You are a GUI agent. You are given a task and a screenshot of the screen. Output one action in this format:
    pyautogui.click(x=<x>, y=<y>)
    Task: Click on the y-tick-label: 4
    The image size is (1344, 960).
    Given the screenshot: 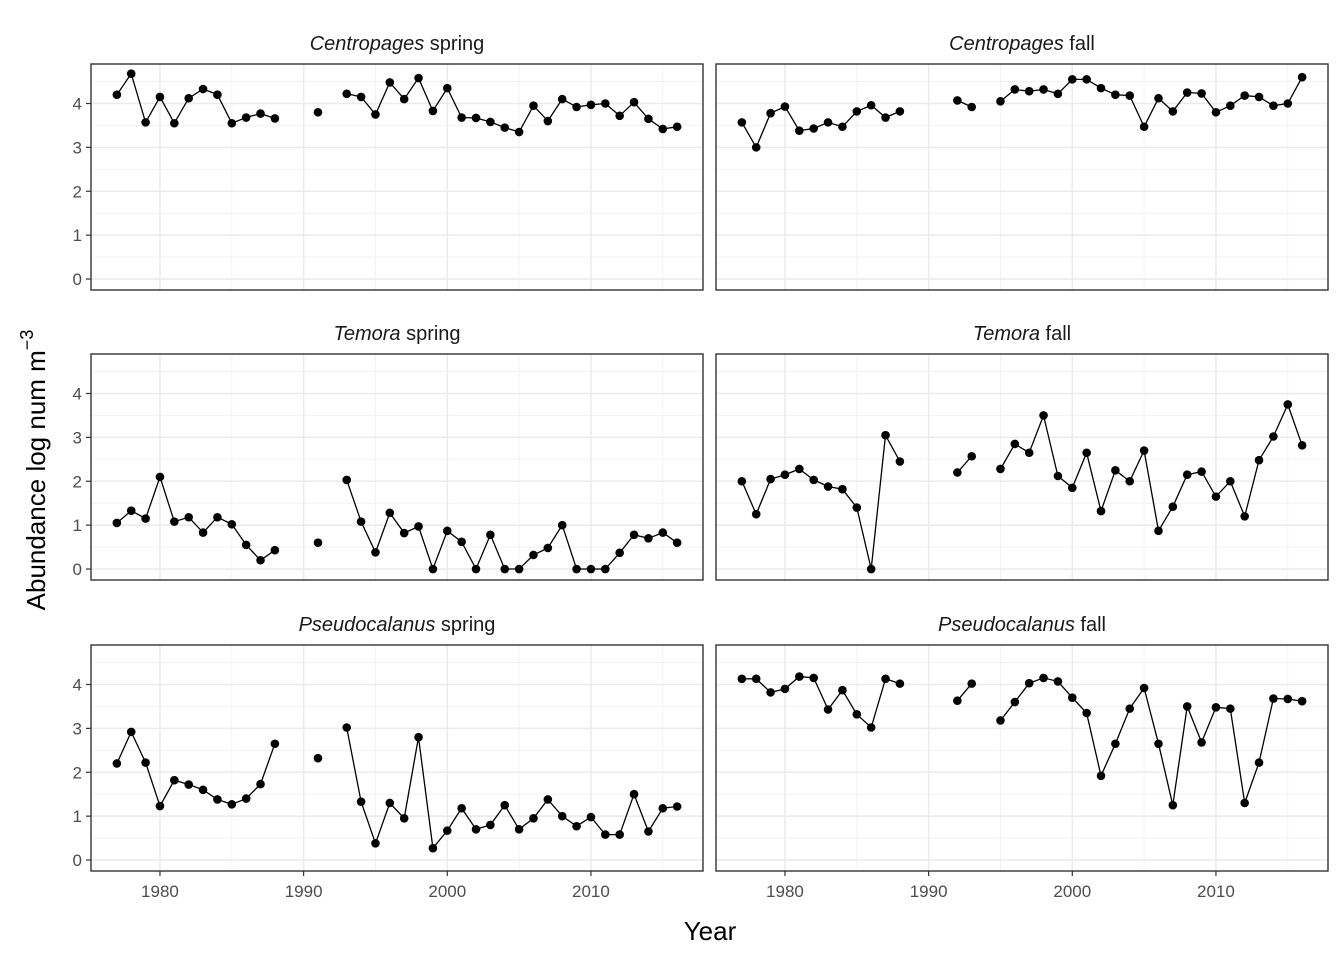 What is the action you would take?
    pyautogui.click(x=77, y=684)
    